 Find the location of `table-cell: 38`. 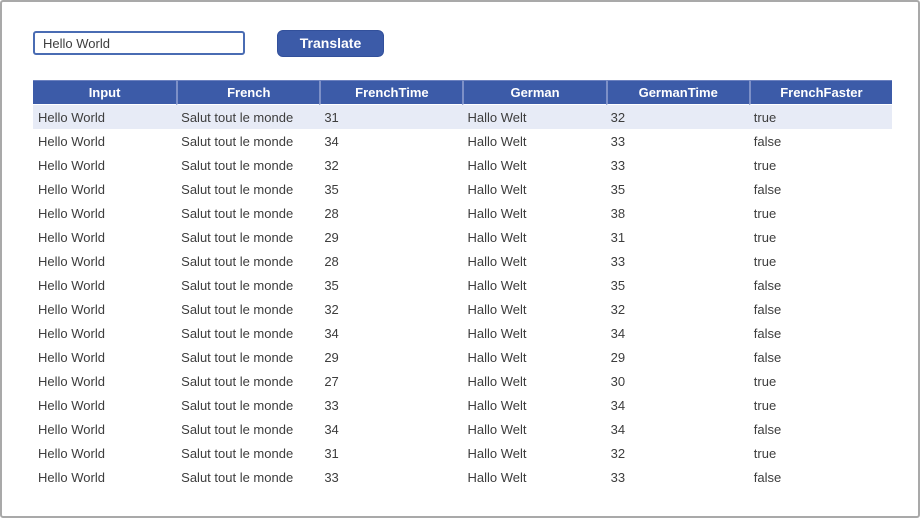

table-cell: 38 is located at coordinates (677, 213).